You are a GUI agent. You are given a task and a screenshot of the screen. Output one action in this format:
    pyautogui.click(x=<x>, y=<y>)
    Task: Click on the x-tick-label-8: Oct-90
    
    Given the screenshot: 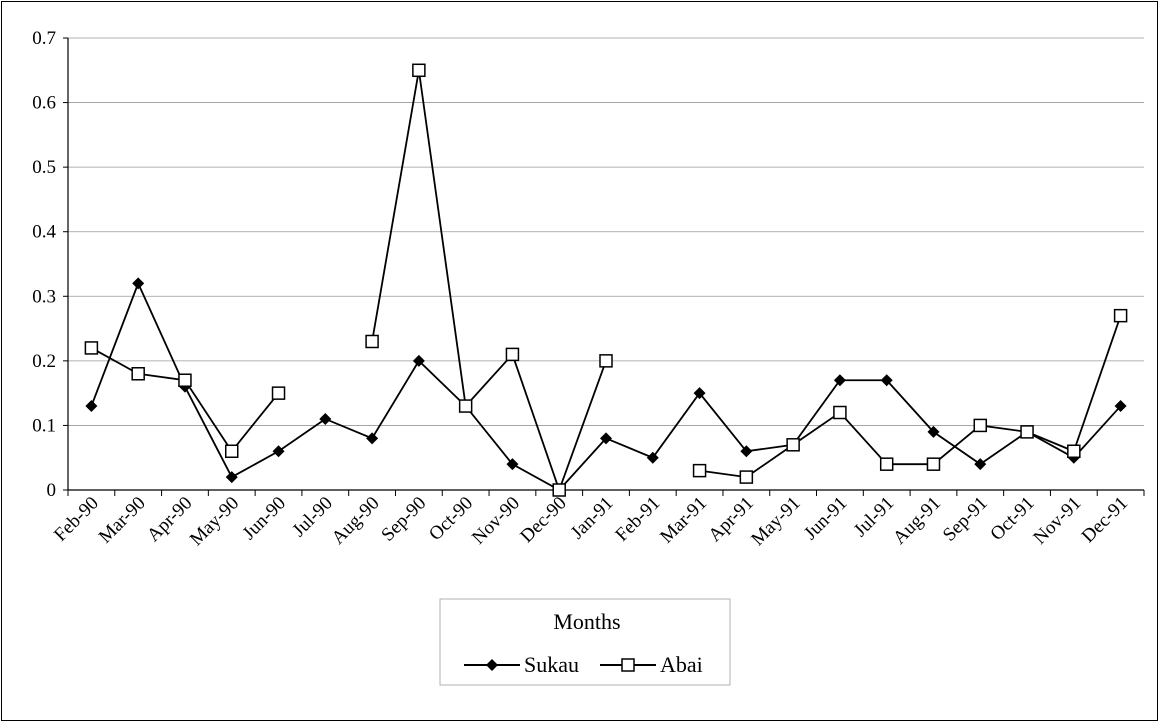 What is the action you would take?
    pyautogui.click(x=451, y=519)
    